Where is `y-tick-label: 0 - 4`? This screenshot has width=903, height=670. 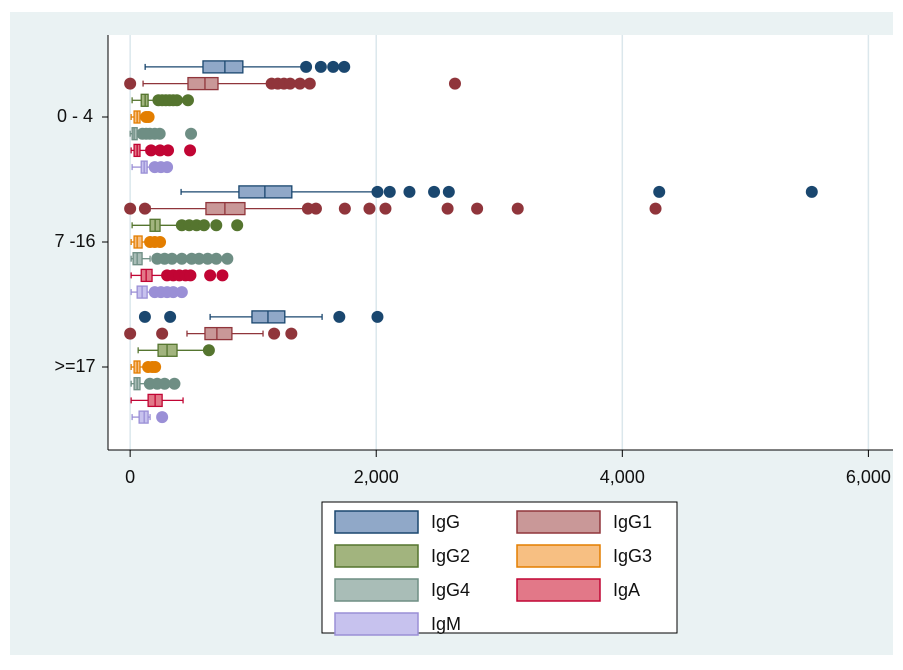
y-tick-label: 0 - 4 is located at coordinates (75, 116).